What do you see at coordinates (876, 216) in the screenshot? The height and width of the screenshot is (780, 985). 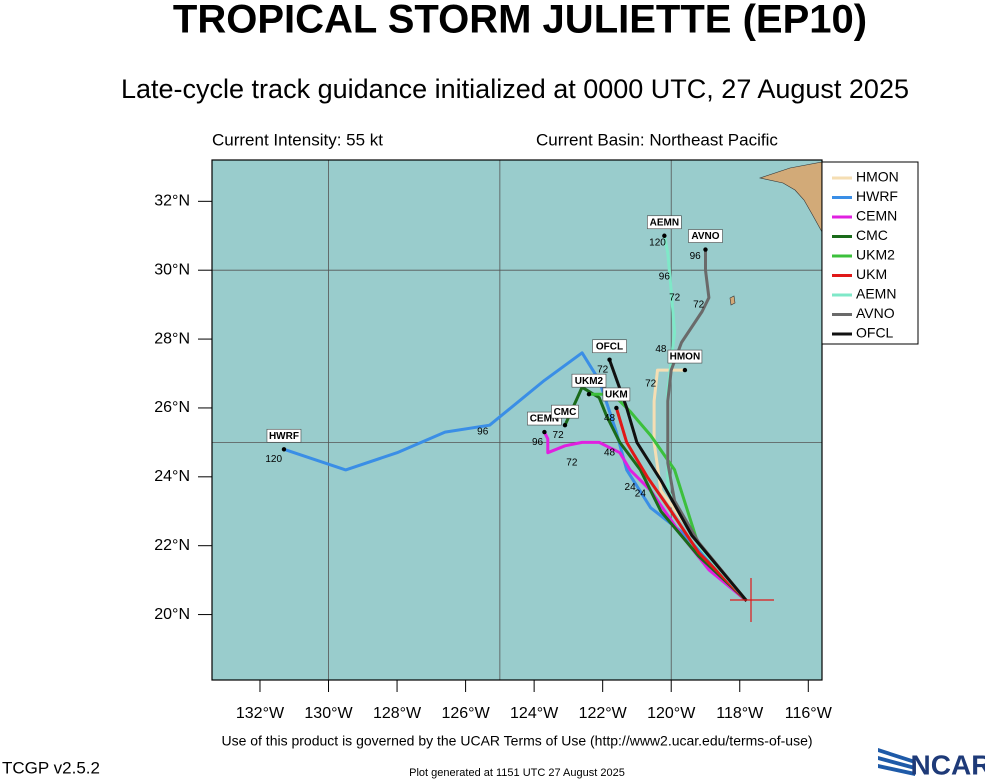 I see `legend-label: CEMN` at bounding box center [876, 216].